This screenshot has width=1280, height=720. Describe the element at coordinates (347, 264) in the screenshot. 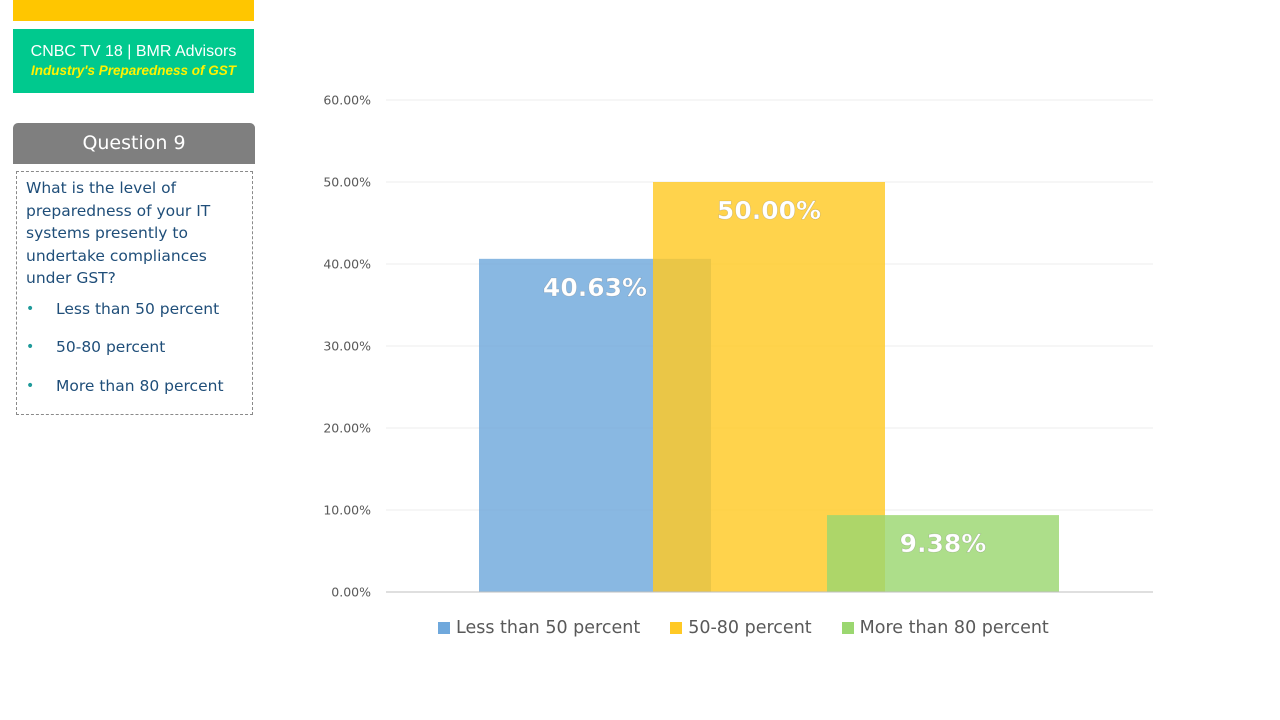

I see `y-tick-label: 40.00%` at that location.